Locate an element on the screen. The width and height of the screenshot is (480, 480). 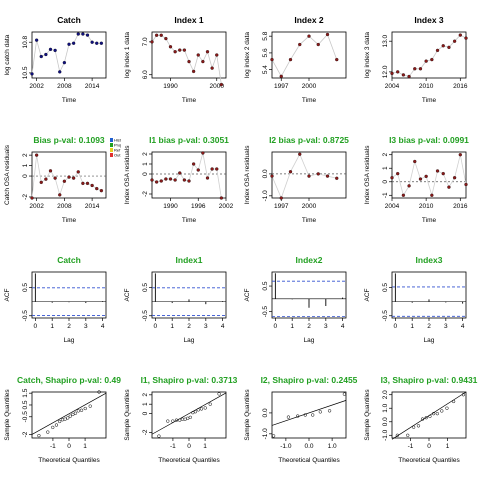
plot-frame is located at coordinates (69, 175).